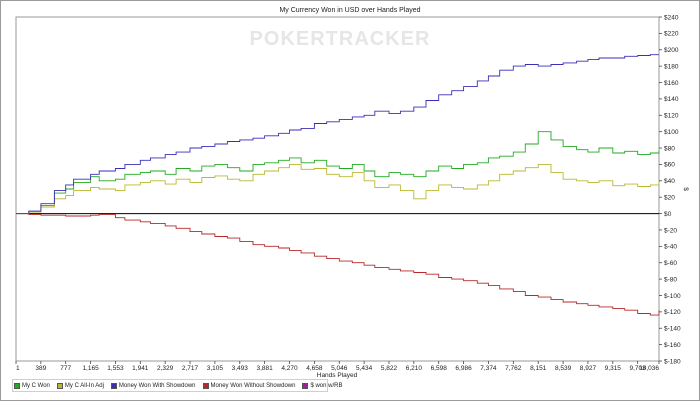 Image resolution: width=700 pixels, height=401 pixels. I want to click on x-tick-label: 5,434, so click(364, 368).